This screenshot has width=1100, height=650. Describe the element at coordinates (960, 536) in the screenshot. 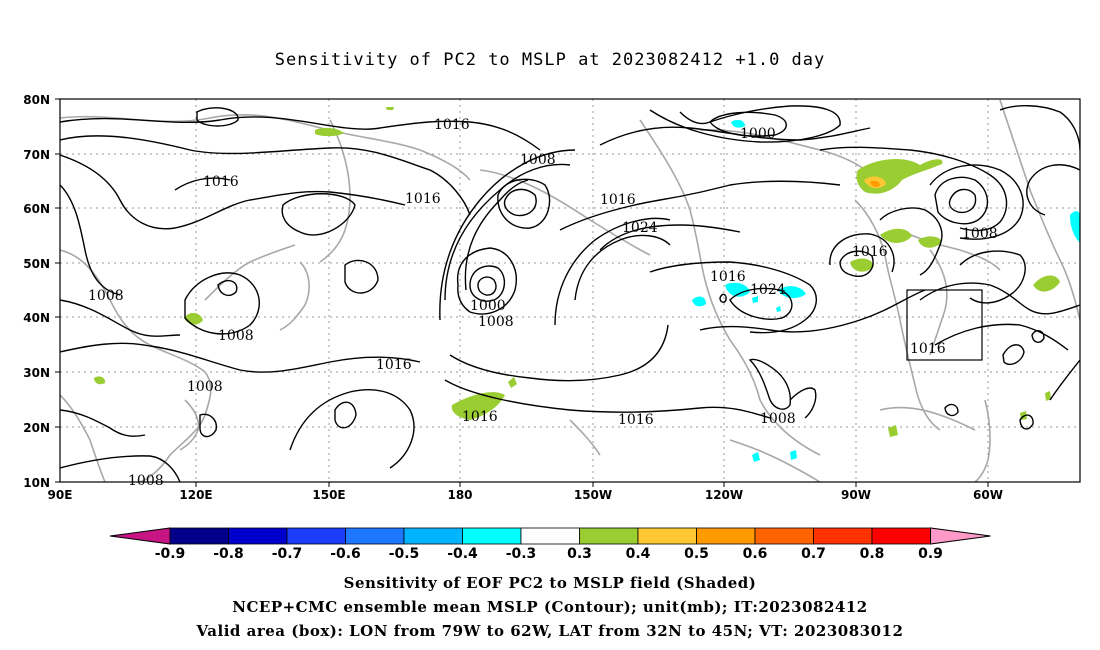

I see `colorbar-right-arrow` at that location.